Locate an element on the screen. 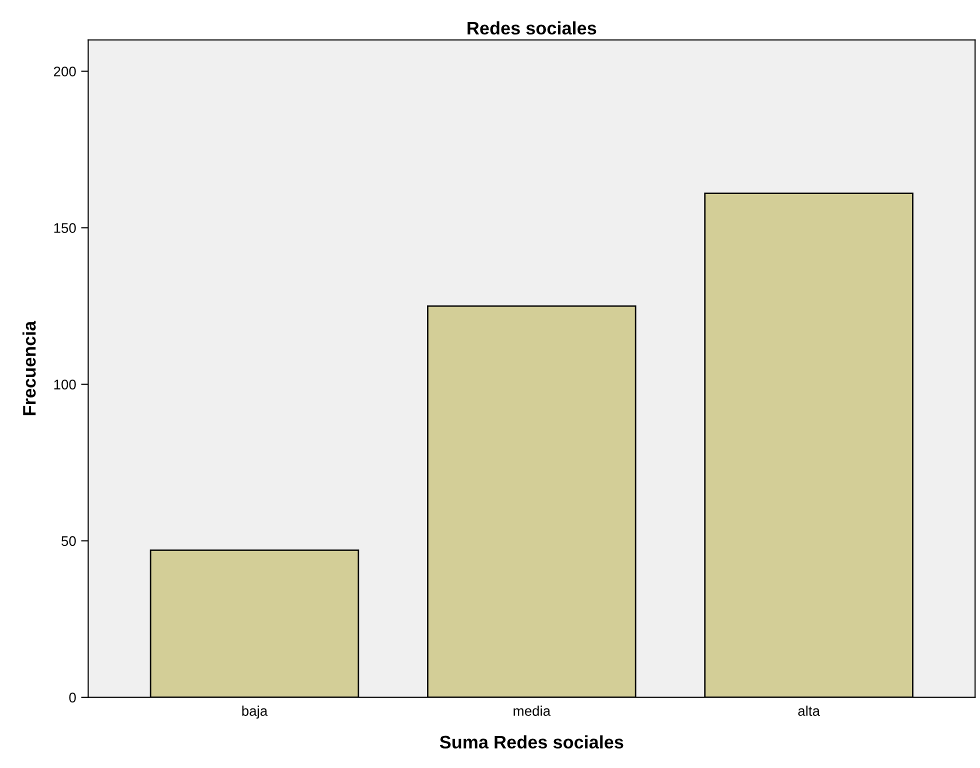  y-axis-title: Frecuencia is located at coordinates (29, 368).